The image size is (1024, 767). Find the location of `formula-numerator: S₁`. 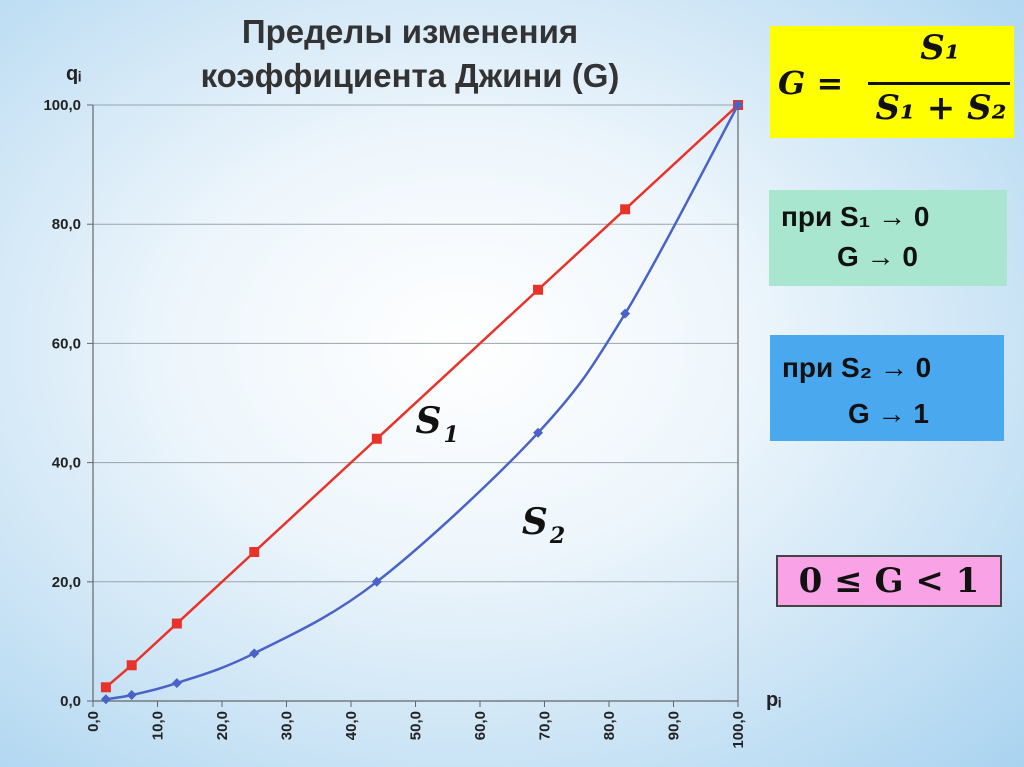

formula-numerator: S₁ is located at coordinates (940, 48).